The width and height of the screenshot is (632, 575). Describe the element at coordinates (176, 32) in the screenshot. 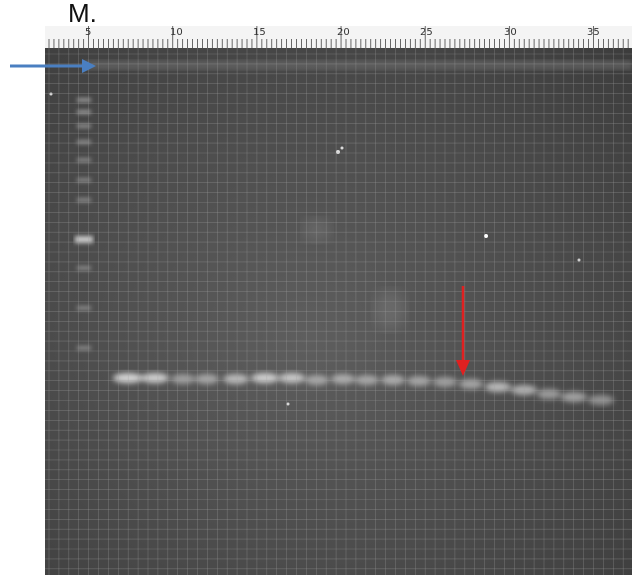

I see `ruler-number: 10` at that location.